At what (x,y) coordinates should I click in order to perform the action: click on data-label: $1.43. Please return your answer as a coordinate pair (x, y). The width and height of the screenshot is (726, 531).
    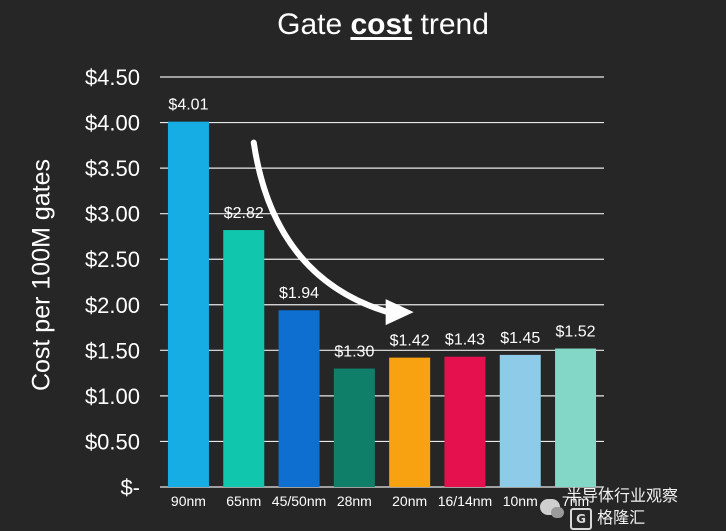
    Looking at the image, I should click on (465, 340).